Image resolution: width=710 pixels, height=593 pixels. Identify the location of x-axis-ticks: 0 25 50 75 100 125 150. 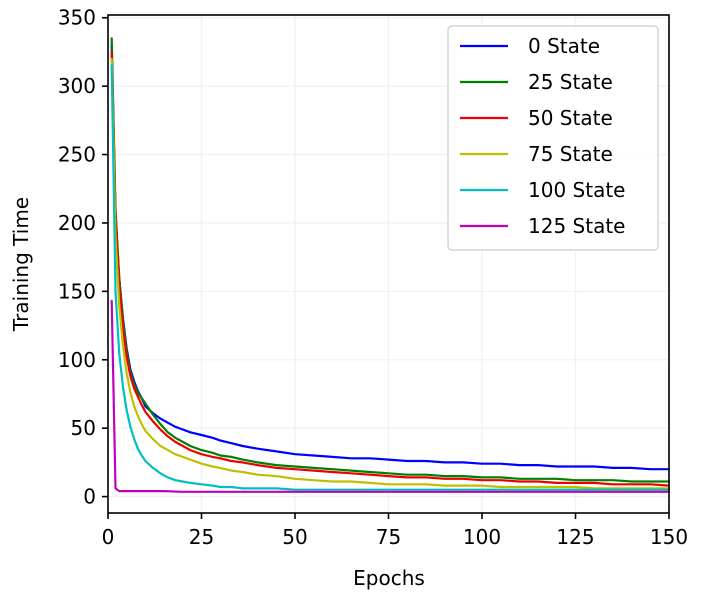
(395, 531).